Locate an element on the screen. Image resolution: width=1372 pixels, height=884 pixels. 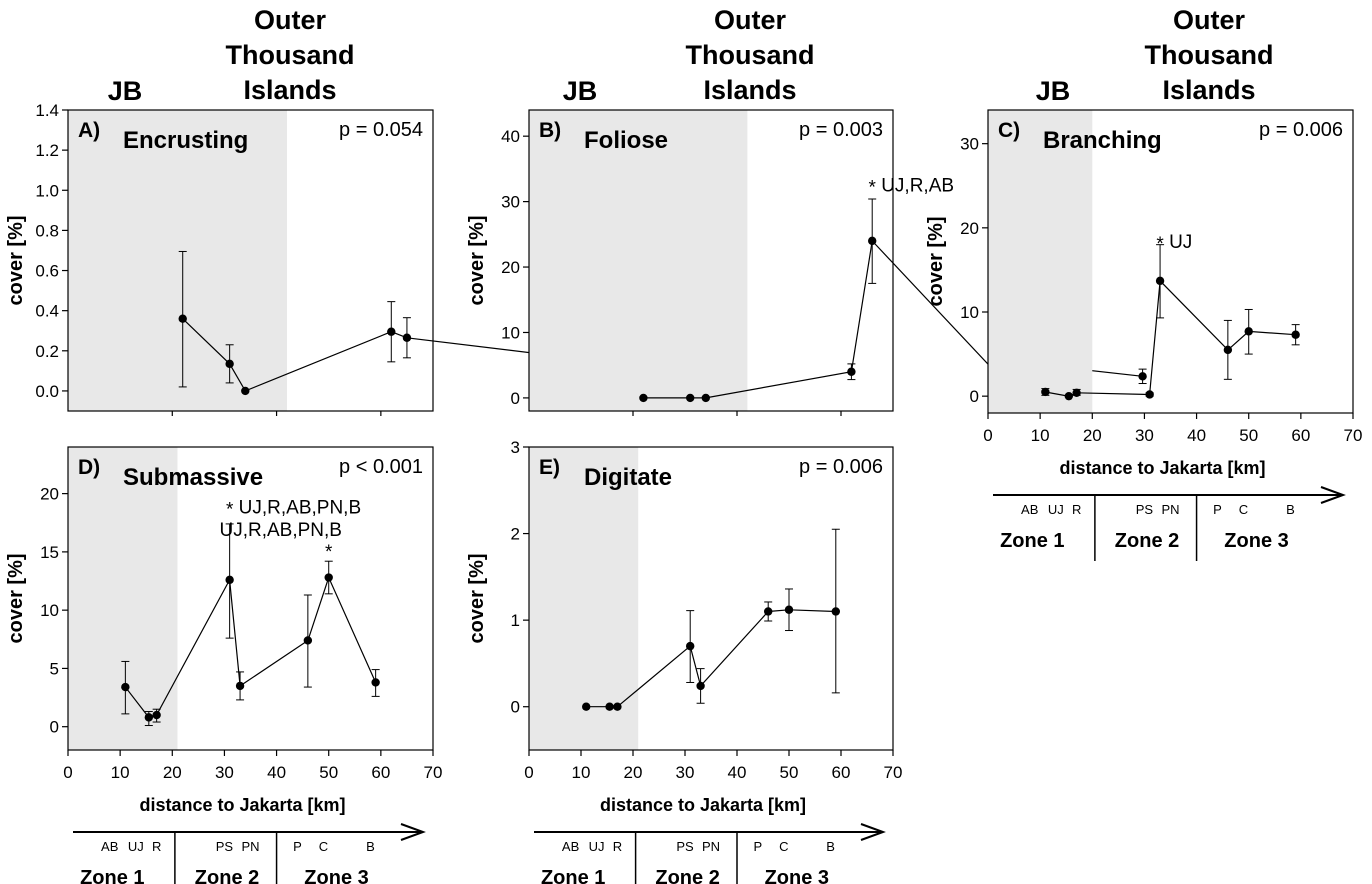
header-outer-line: Thousand is located at coordinates (750, 55).